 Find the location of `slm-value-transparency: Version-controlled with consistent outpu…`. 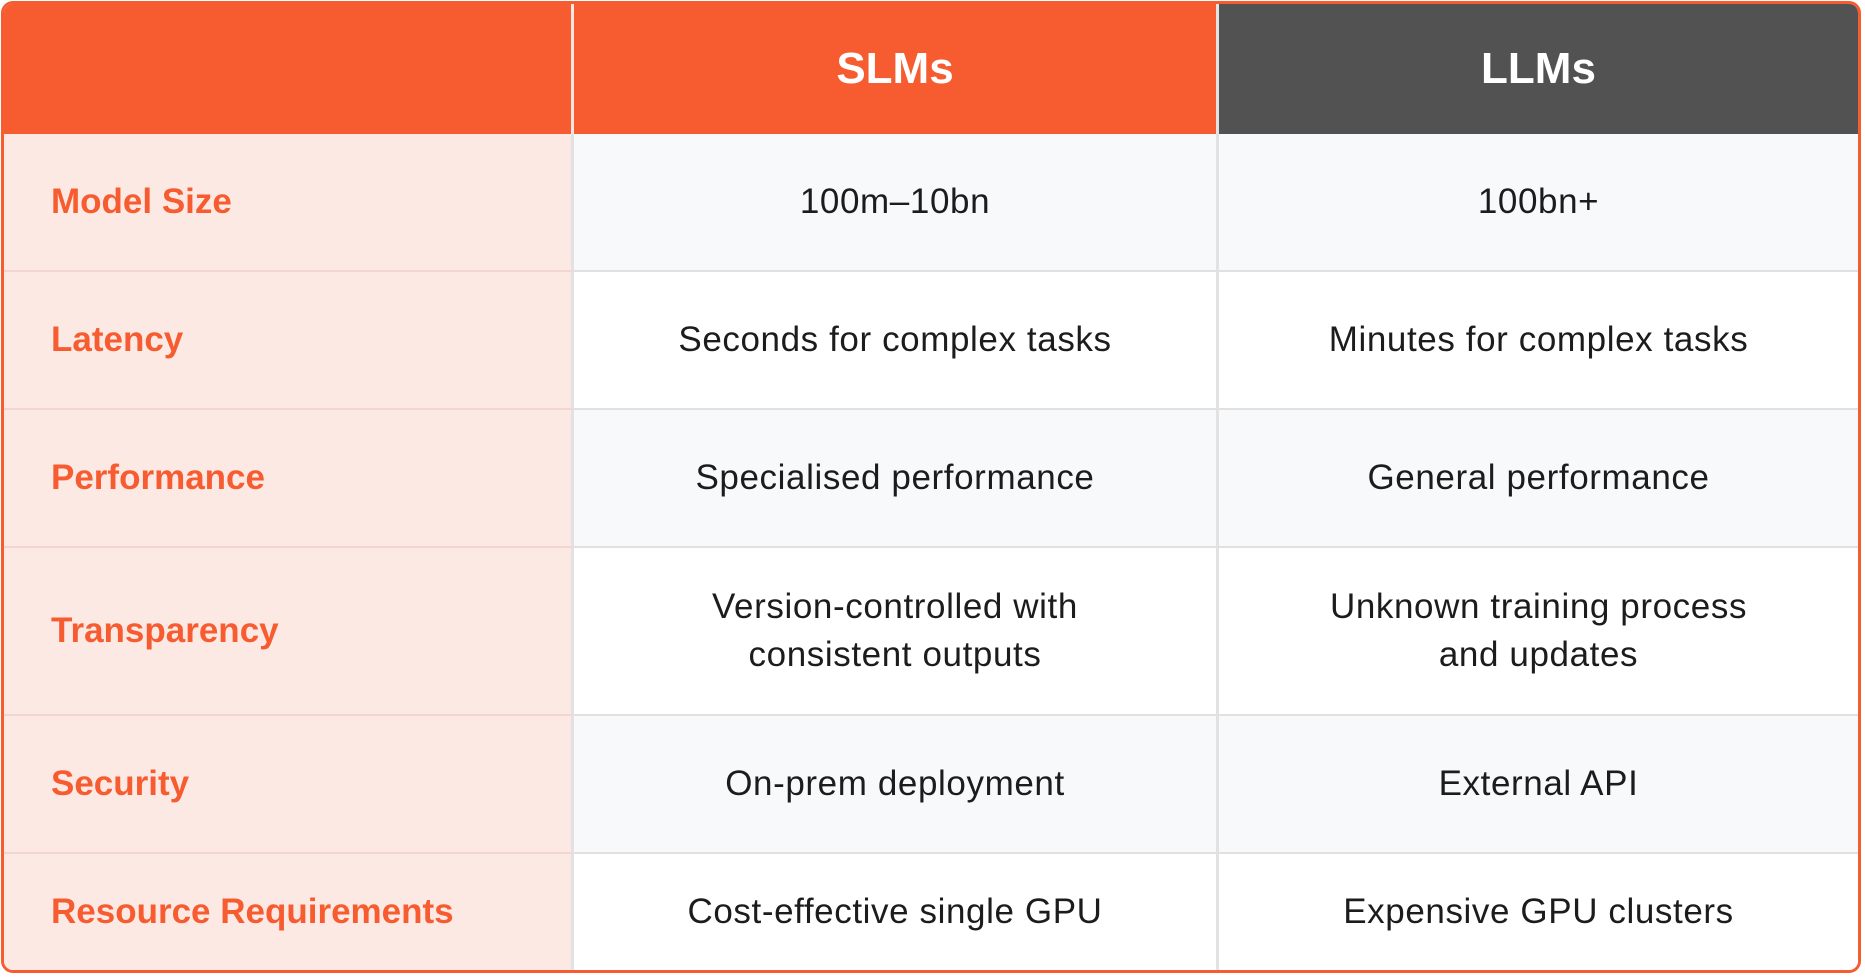

slm-value-transparency: Version-controlled with consistent outpu… is located at coordinates (896, 632).